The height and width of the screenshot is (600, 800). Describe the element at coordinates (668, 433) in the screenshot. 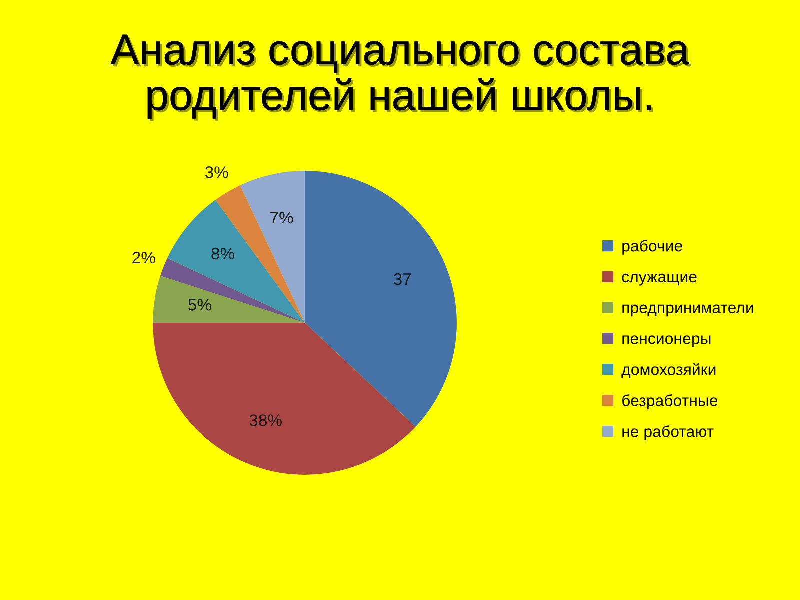

I see `legend-label: не работают` at that location.